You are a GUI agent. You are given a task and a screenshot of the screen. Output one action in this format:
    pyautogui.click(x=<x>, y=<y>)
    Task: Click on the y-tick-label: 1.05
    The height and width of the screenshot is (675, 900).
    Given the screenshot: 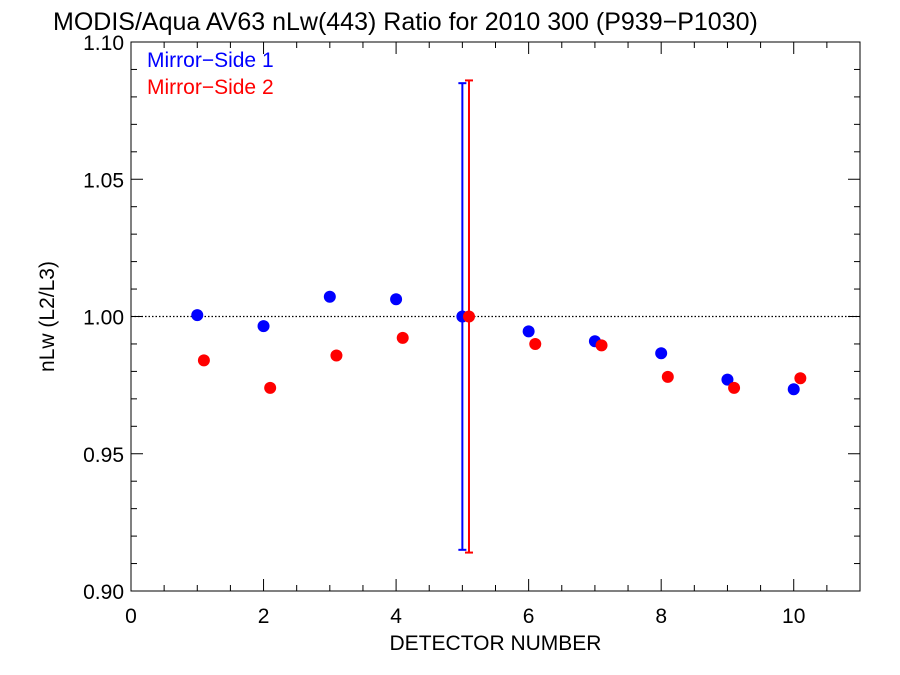 What is the action you would take?
    pyautogui.click(x=103, y=180)
    